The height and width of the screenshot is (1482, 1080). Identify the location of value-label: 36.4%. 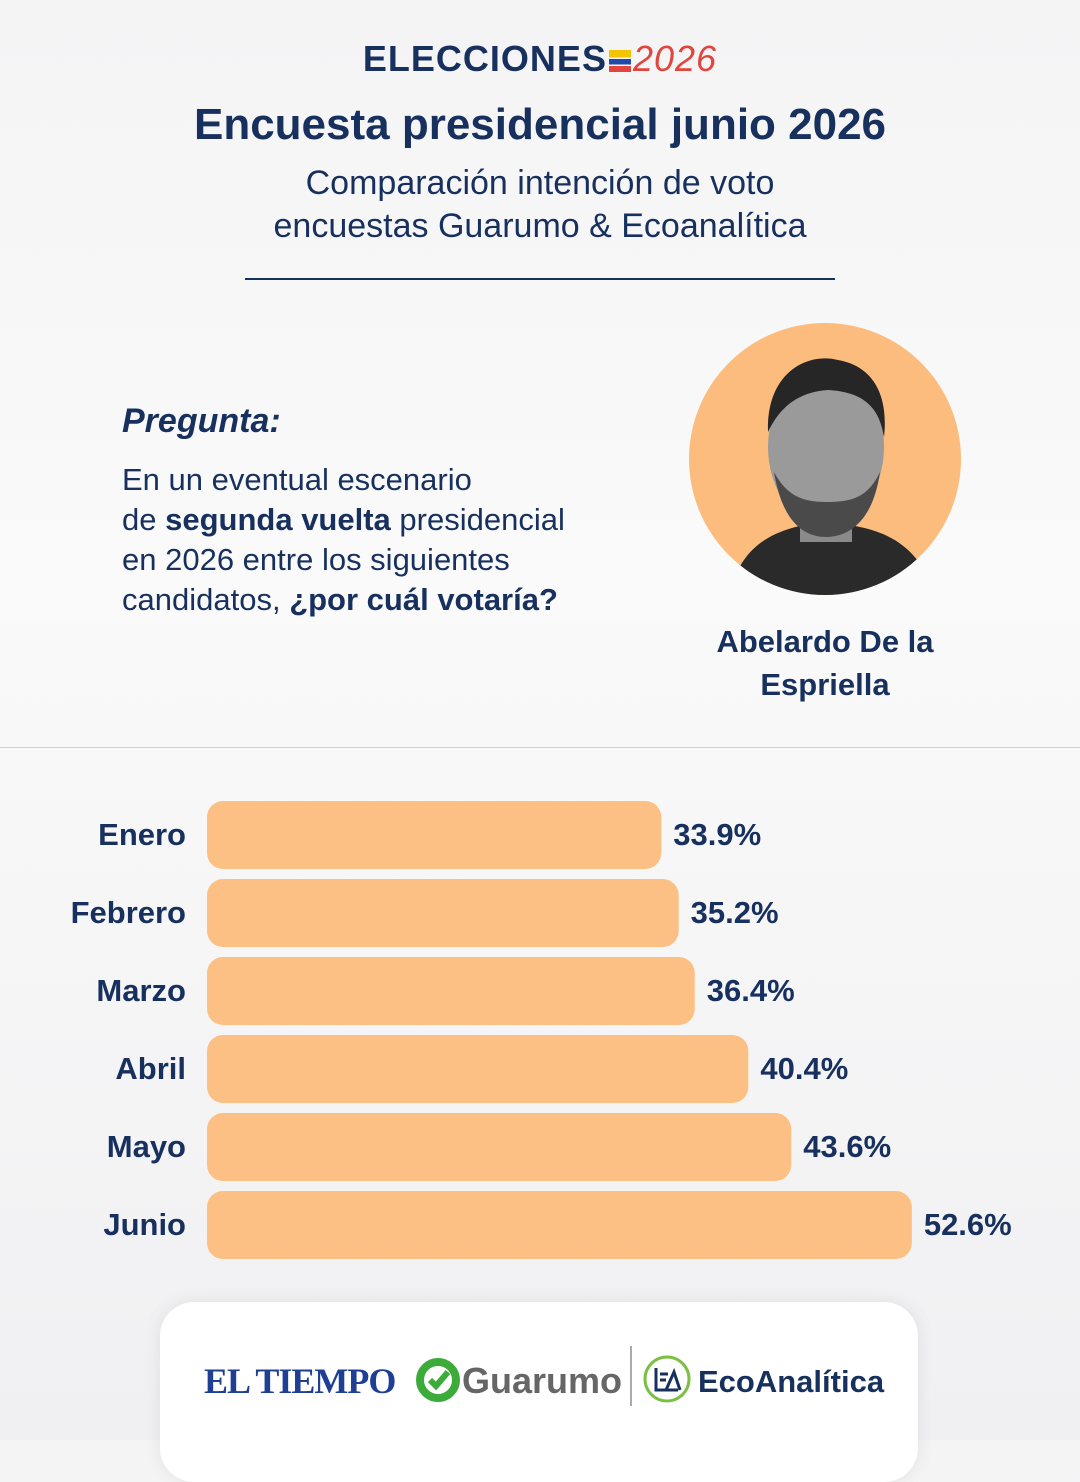
(751, 990).